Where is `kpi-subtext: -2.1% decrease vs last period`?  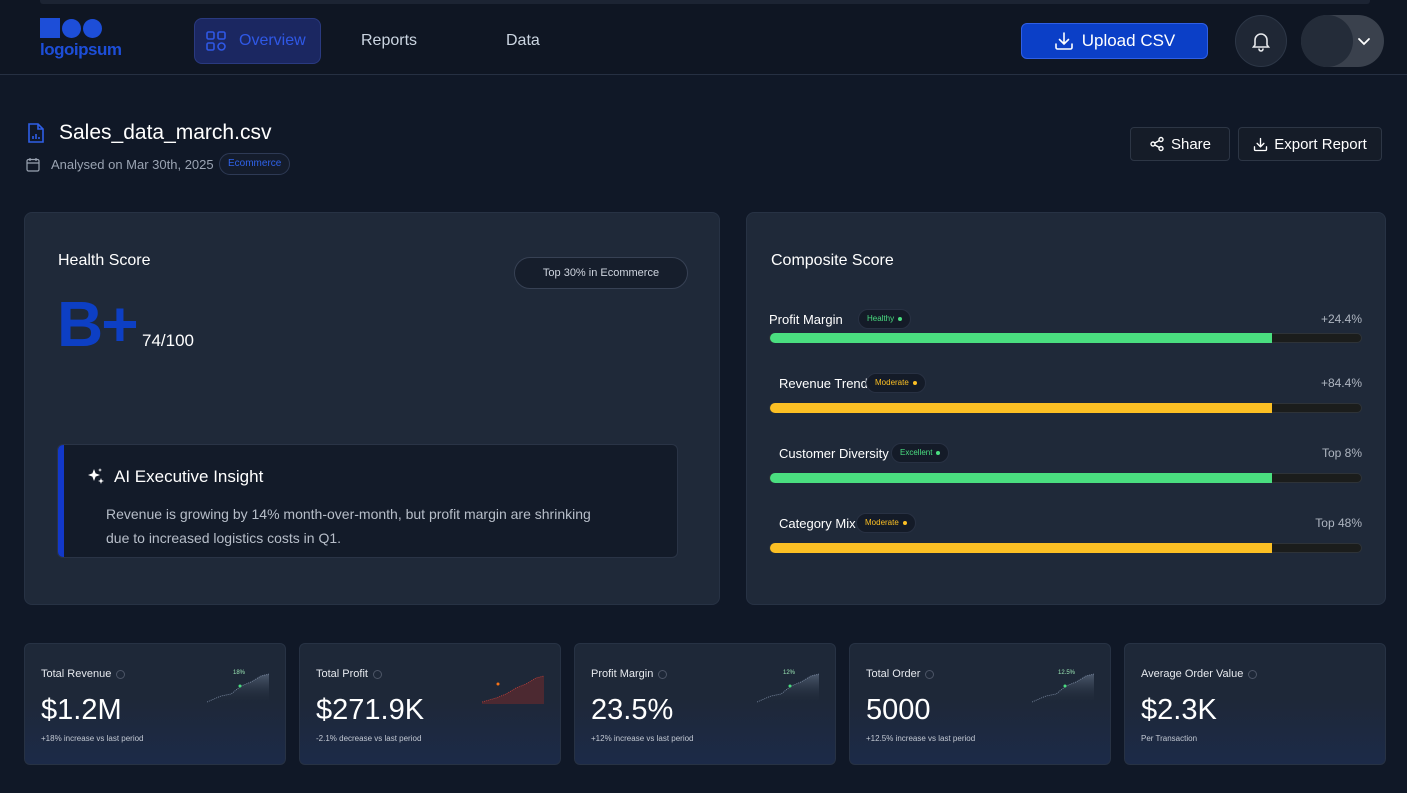 kpi-subtext: -2.1% decrease vs last period is located at coordinates (369, 738).